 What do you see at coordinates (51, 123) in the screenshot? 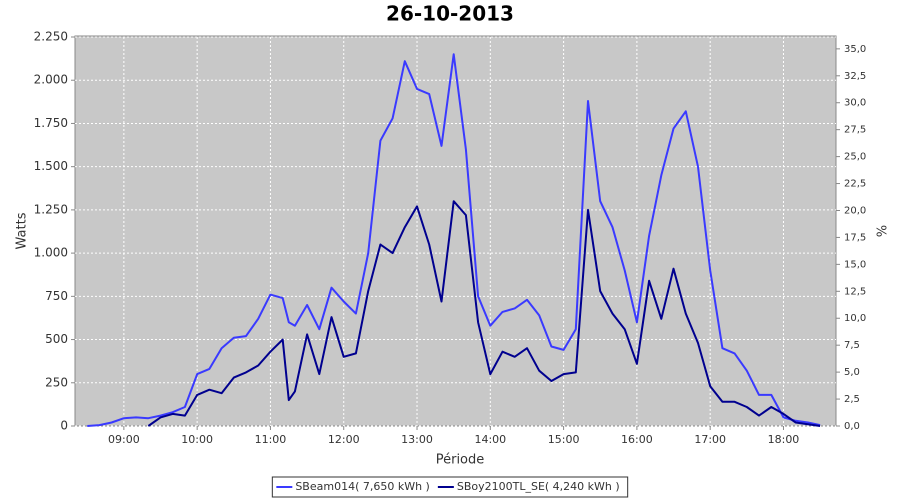
I see `y-tick-label: 1.750` at bounding box center [51, 123].